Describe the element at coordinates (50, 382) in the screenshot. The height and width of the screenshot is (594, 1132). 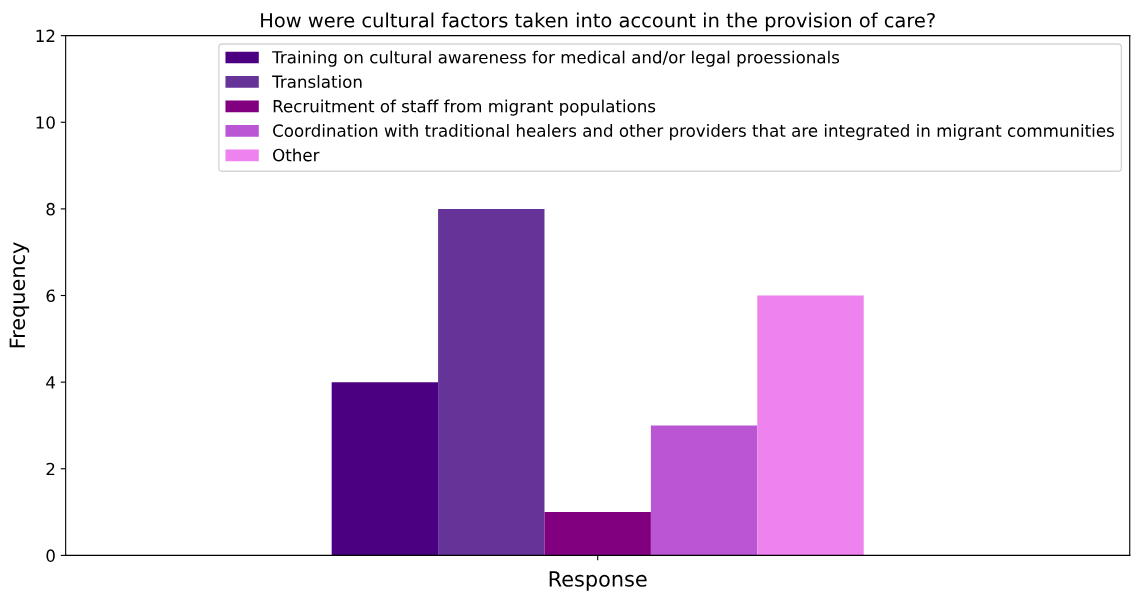
I see `y-tick-label: 4` at that location.